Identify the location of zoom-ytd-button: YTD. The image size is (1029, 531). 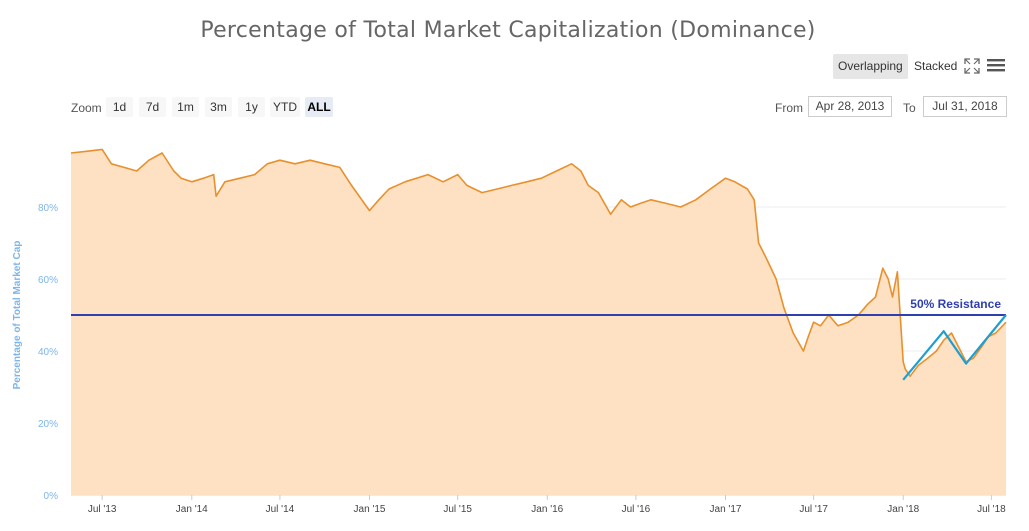
(285, 107).